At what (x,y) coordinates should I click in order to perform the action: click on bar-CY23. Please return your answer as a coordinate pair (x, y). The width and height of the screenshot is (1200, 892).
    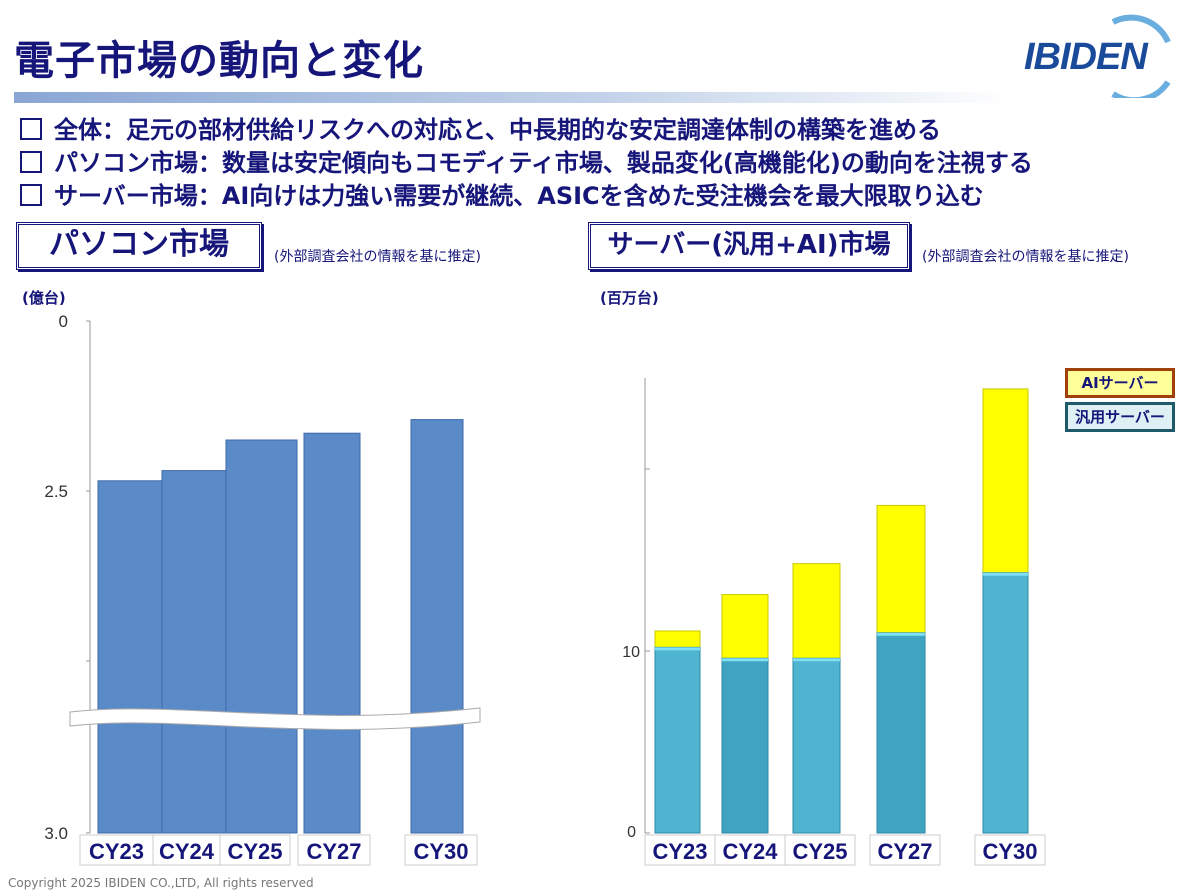
    Looking at the image, I should click on (132, 657).